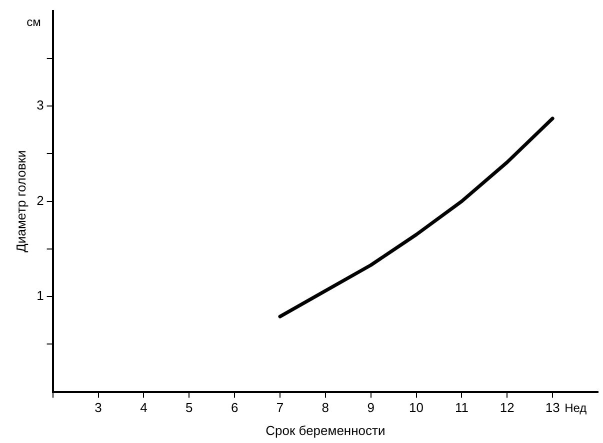  I want to click on x-tick-label: 5, so click(189, 408).